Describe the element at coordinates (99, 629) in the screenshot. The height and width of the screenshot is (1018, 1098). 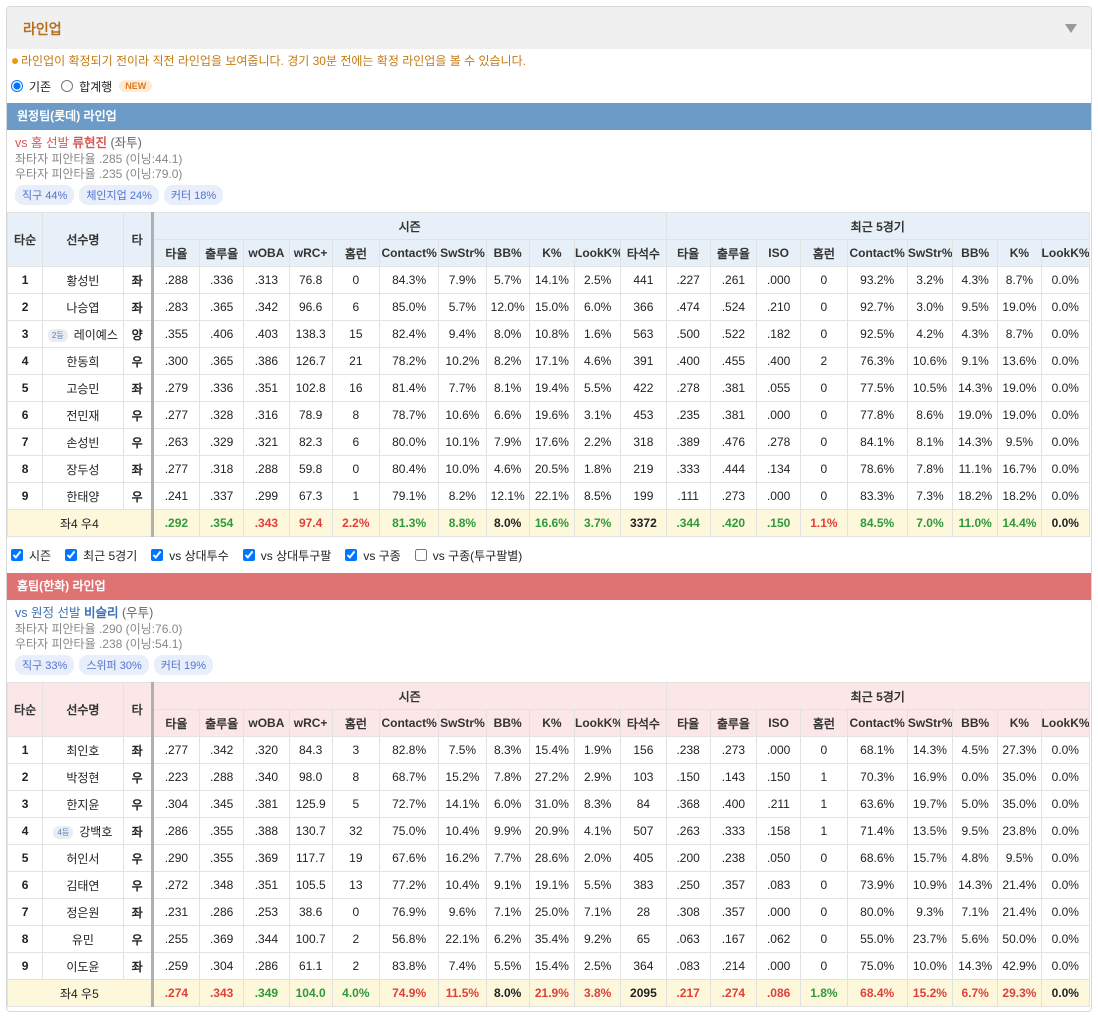
I see `split-avg: 좌타자 피안타율 .290 (이닝:76.0)` at that location.